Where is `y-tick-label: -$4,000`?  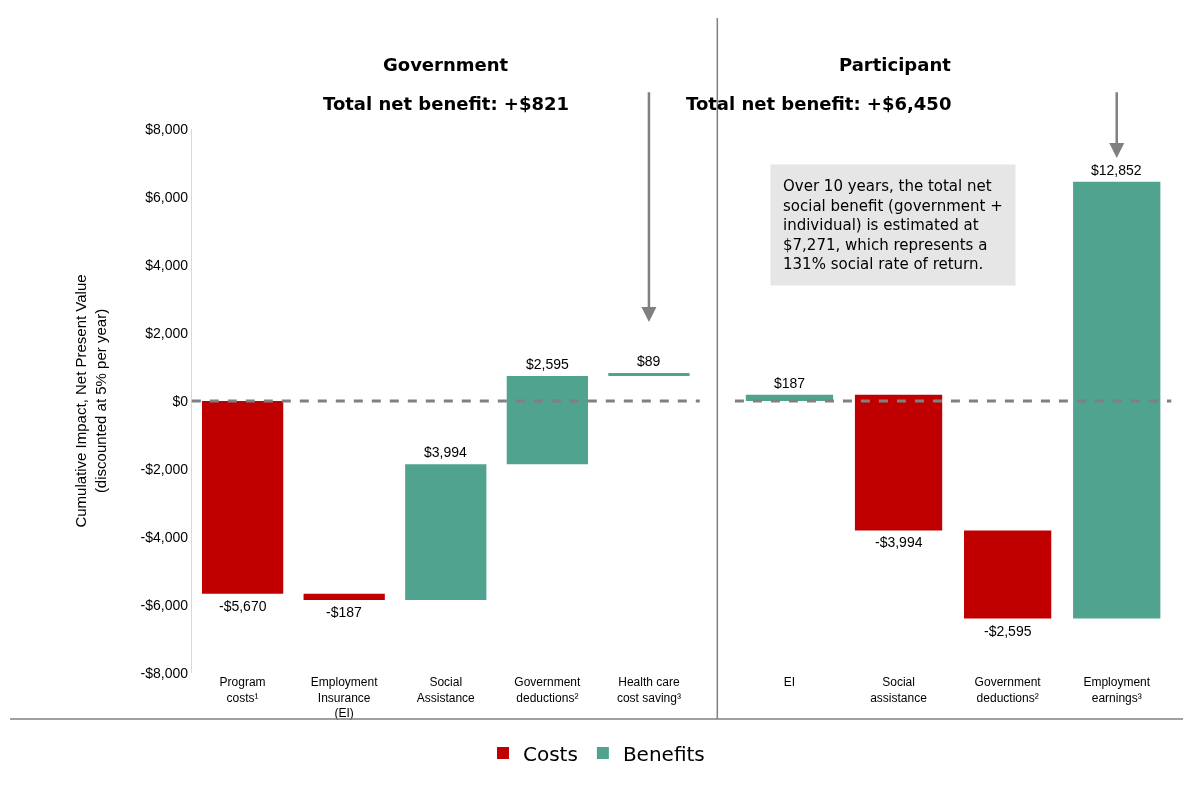 y-tick-label: -$4,000 is located at coordinates (164, 536).